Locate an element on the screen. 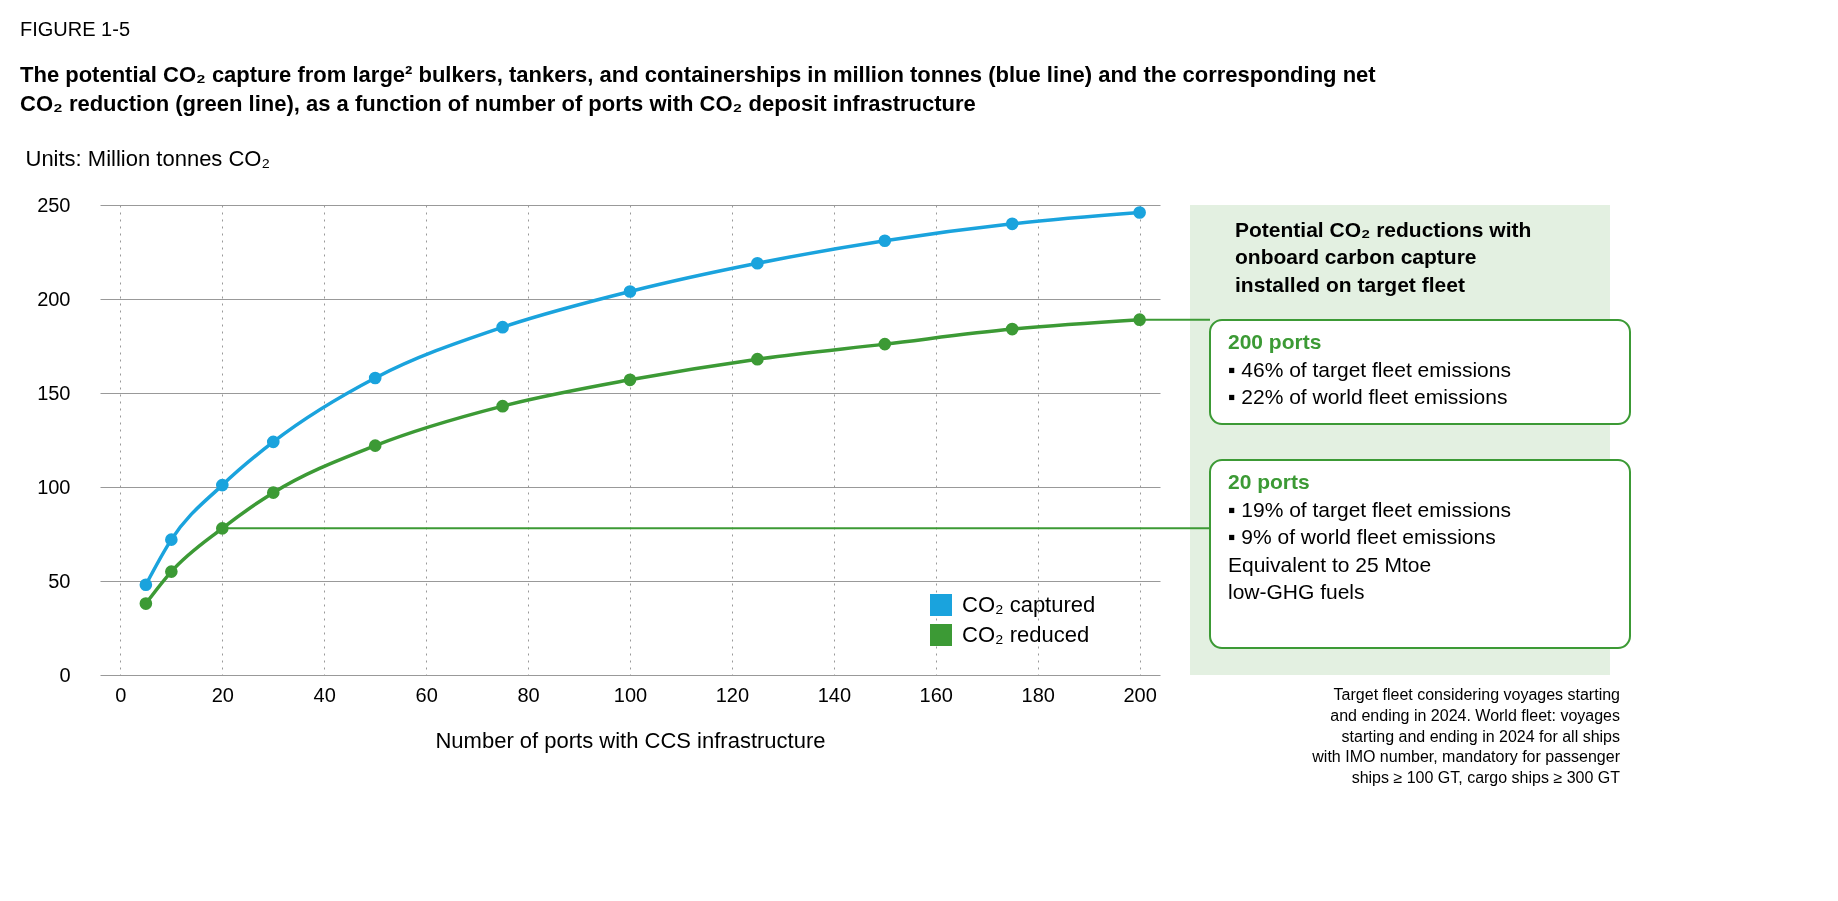 The image size is (1838, 901). y-tick-label: 50 is located at coordinates (59, 580).